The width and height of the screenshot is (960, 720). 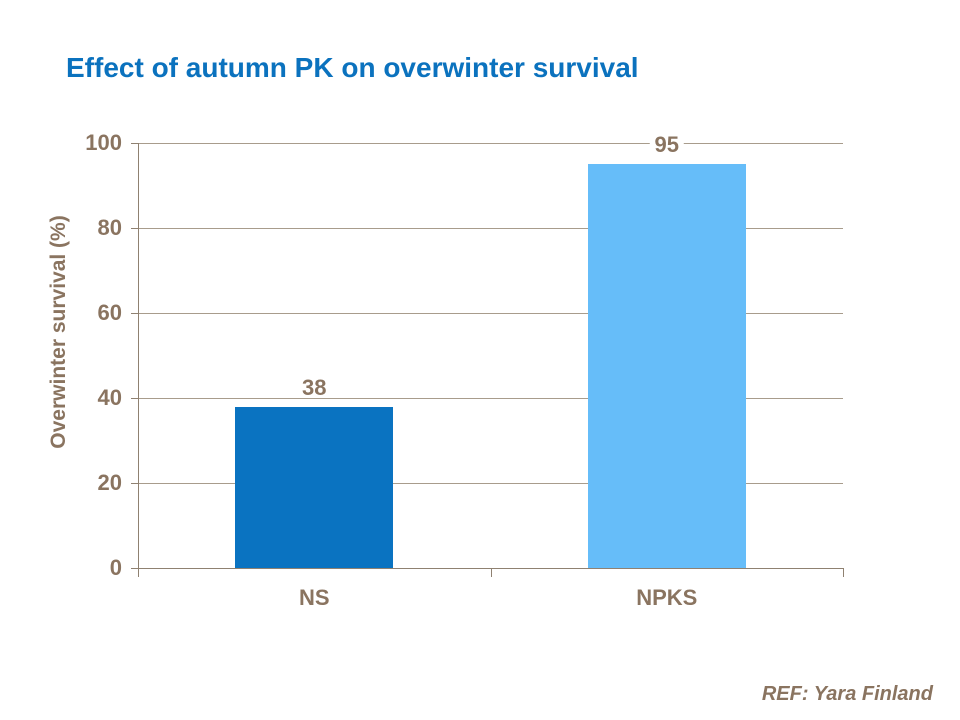 What do you see at coordinates (58, 332) in the screenshot?
I see `y-axis-title: Overwinter survival (%)` at bounding box center [58, 332].